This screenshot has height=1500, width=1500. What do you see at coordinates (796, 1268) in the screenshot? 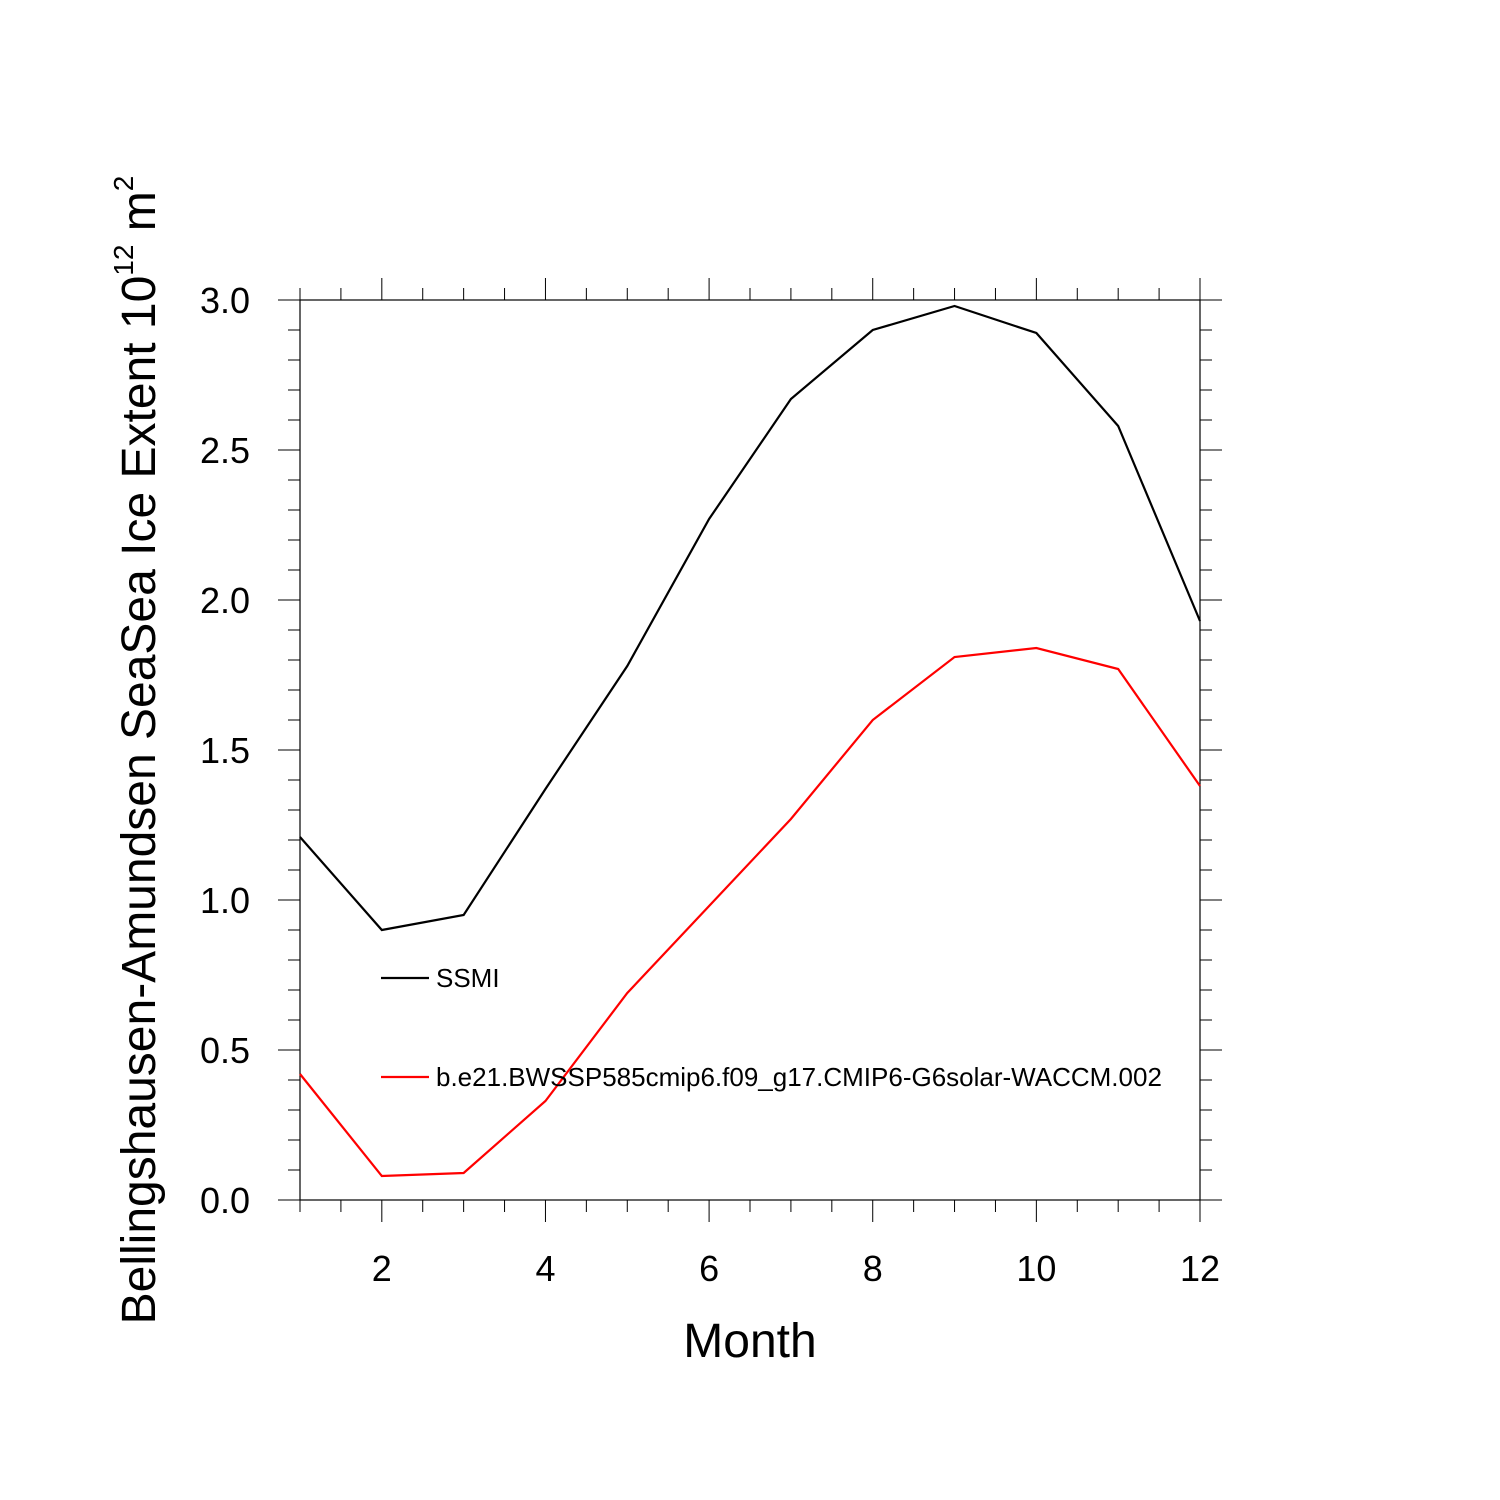
I see `x-tick-labels: 2 4 6 8 10 12` at bounding box center [796, 1268].